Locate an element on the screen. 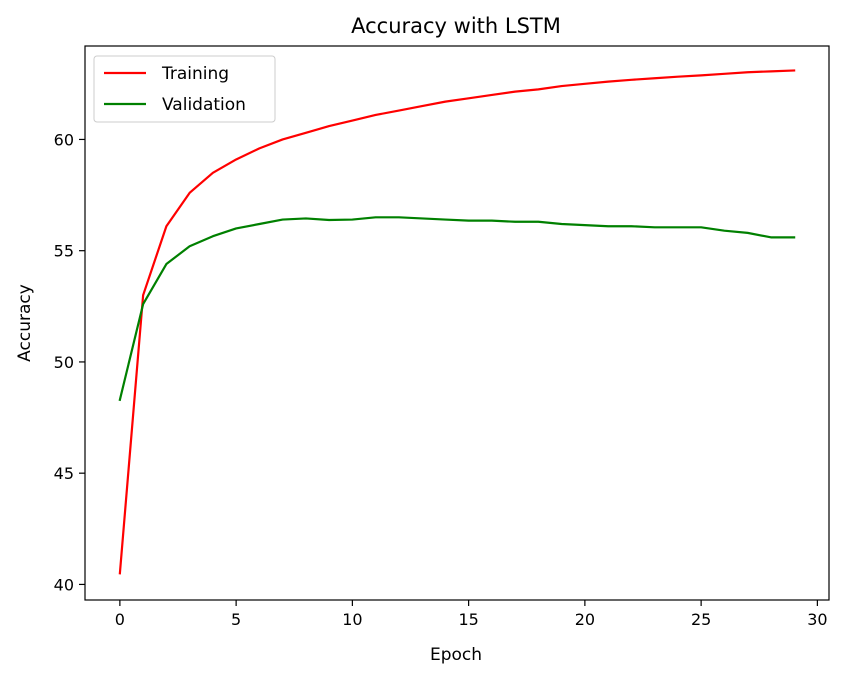  legend: Training Validation is located at coordinates (184, 89).